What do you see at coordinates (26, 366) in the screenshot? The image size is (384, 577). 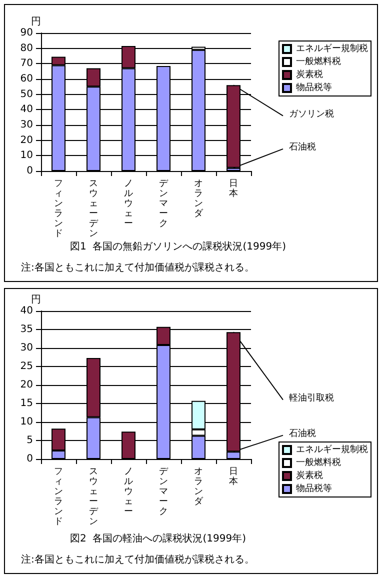 I see `y-tick-label: 25` at bounding box center [26, 366].